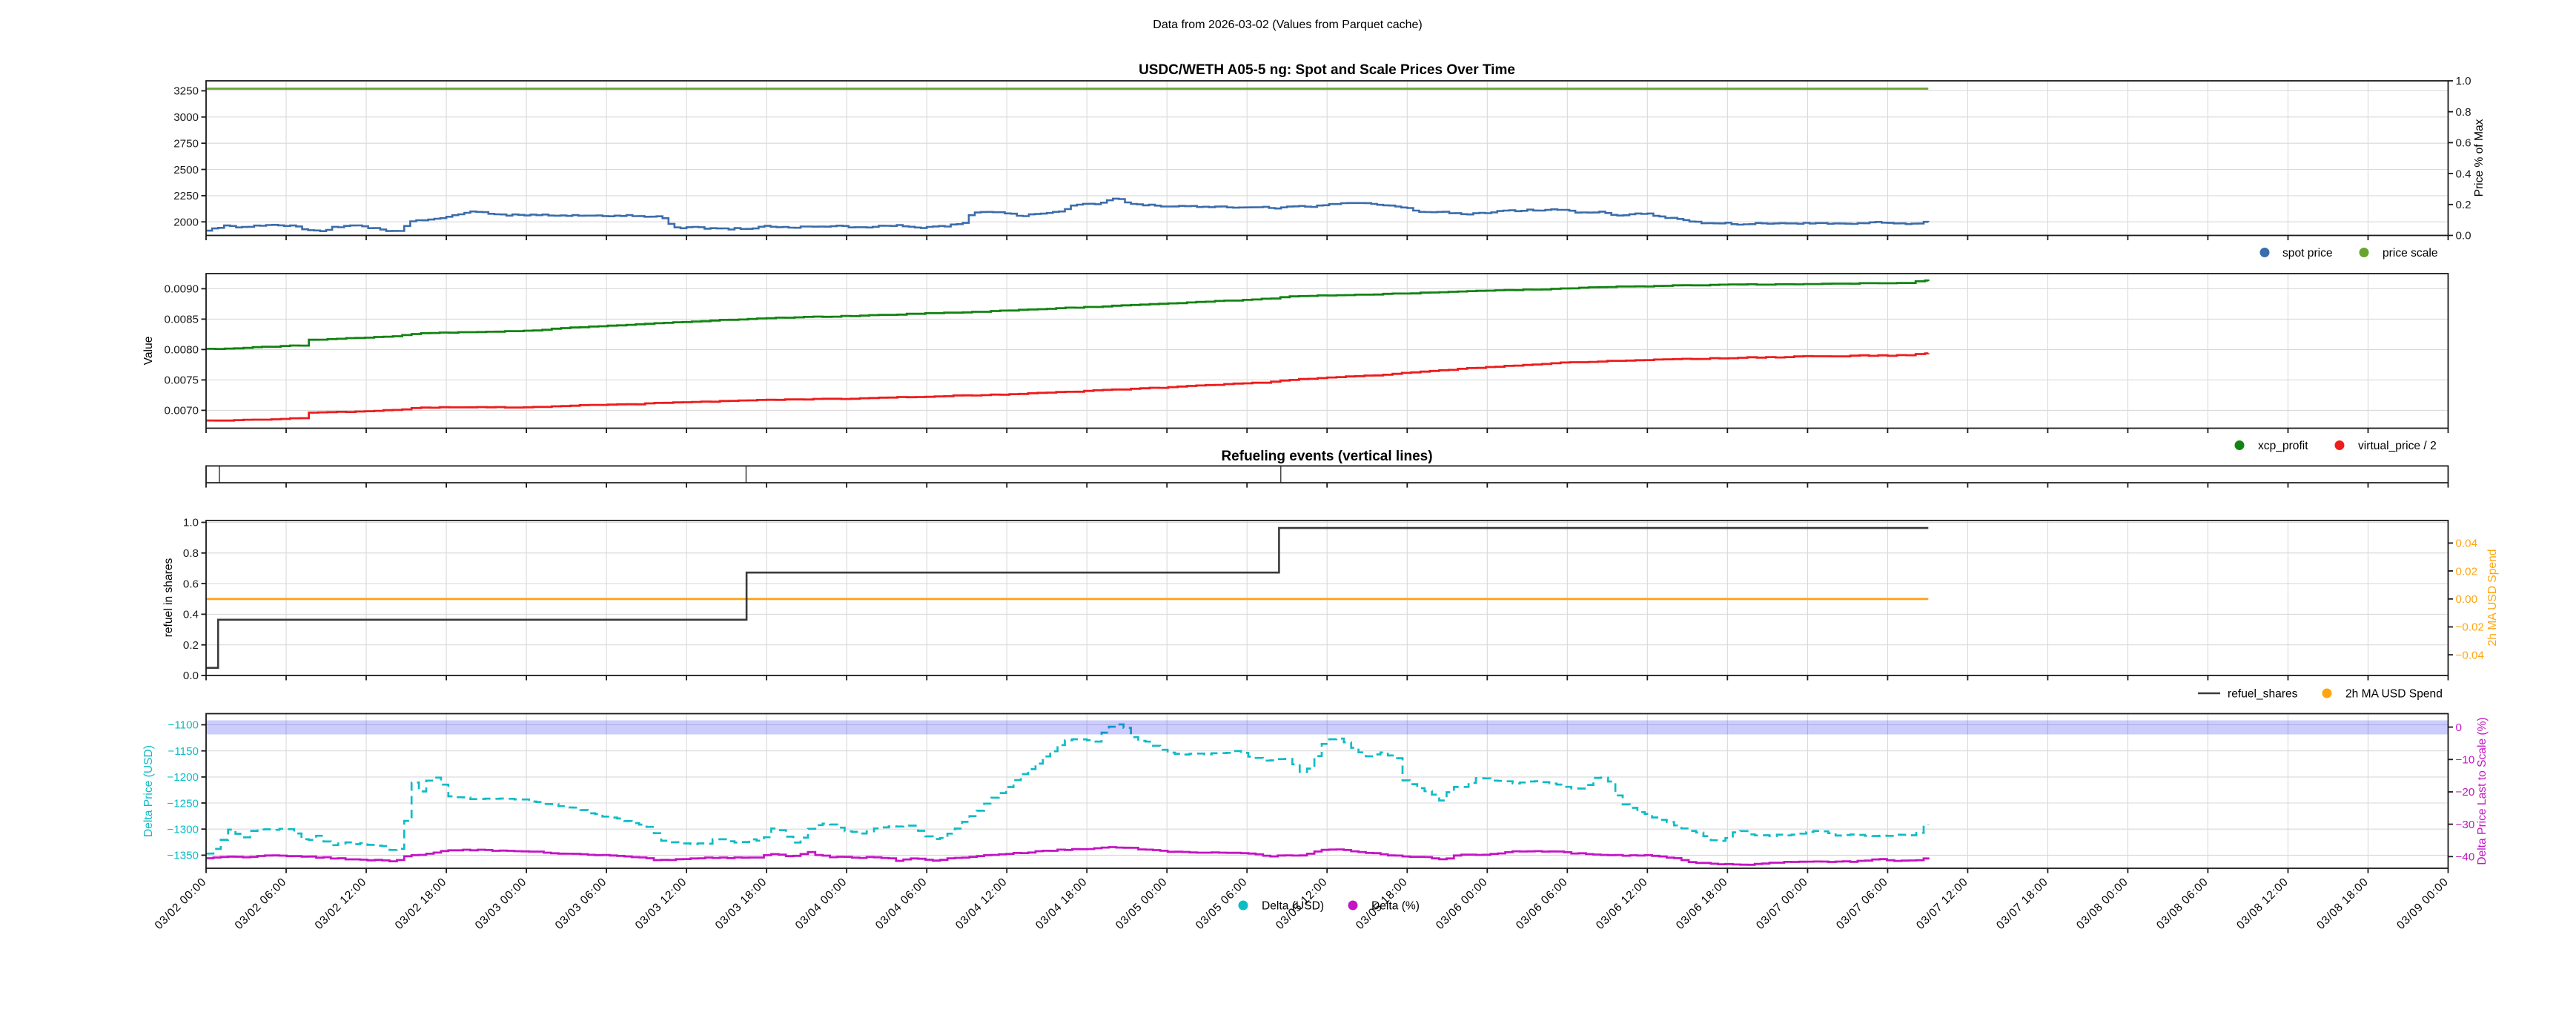  I want to click on svg-text: price scale, so click(2410, 253).